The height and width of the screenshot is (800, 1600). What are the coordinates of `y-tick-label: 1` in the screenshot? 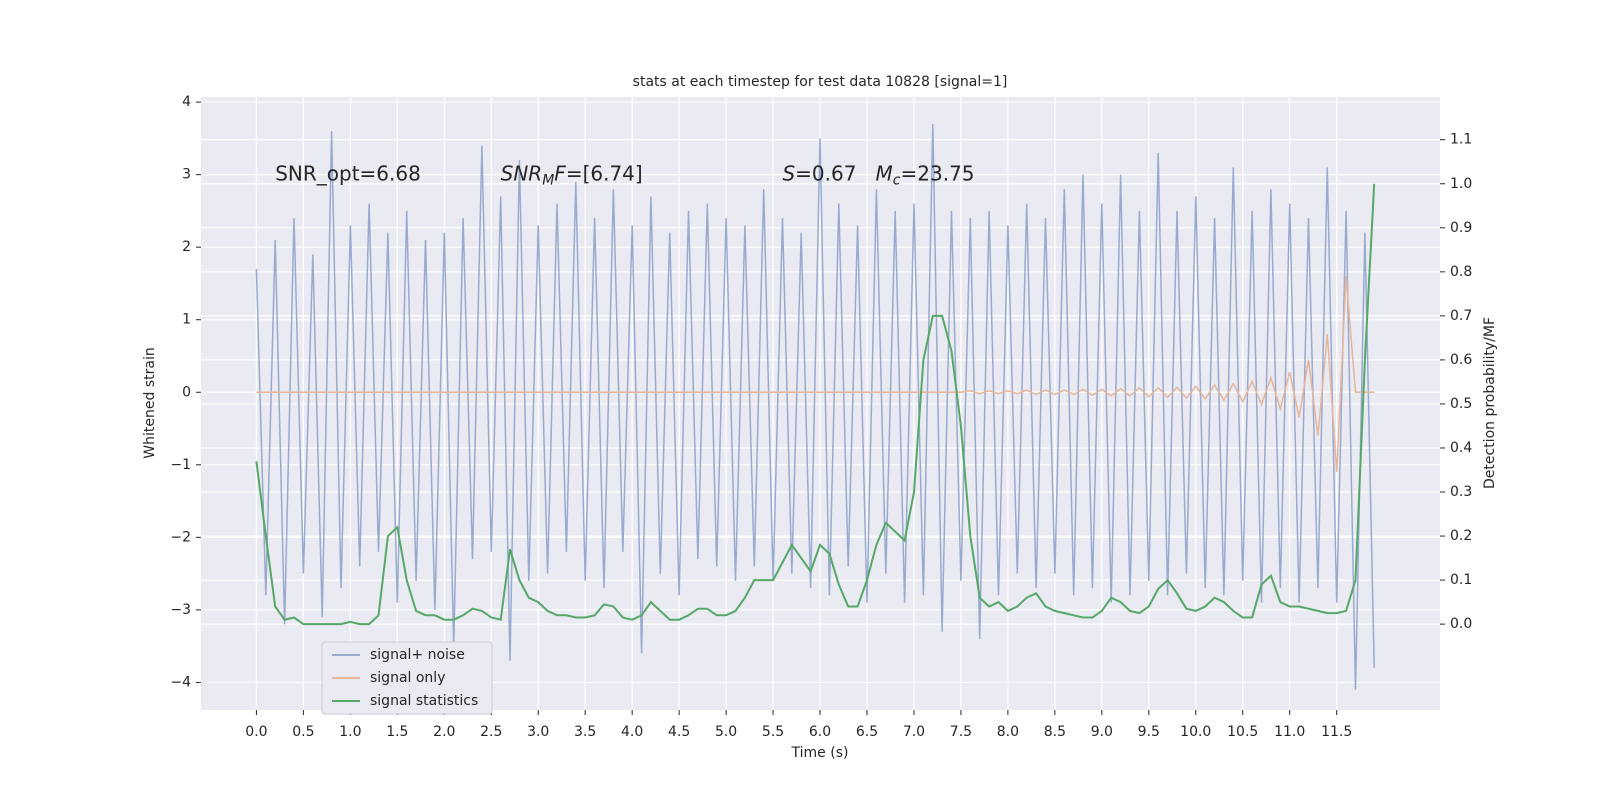 It's located at (186, 320).